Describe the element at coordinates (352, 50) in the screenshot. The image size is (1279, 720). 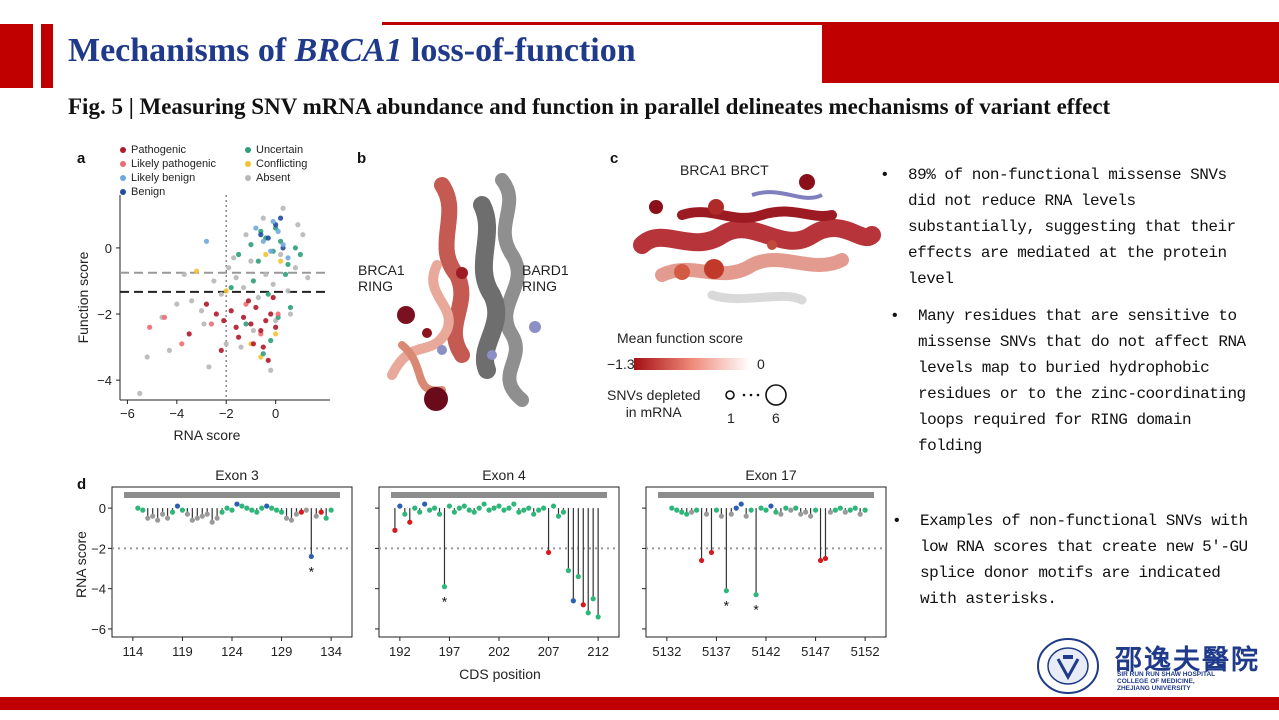
I see `slide-title: Mechanisms of BRCA1 loss-of-function` at that location.